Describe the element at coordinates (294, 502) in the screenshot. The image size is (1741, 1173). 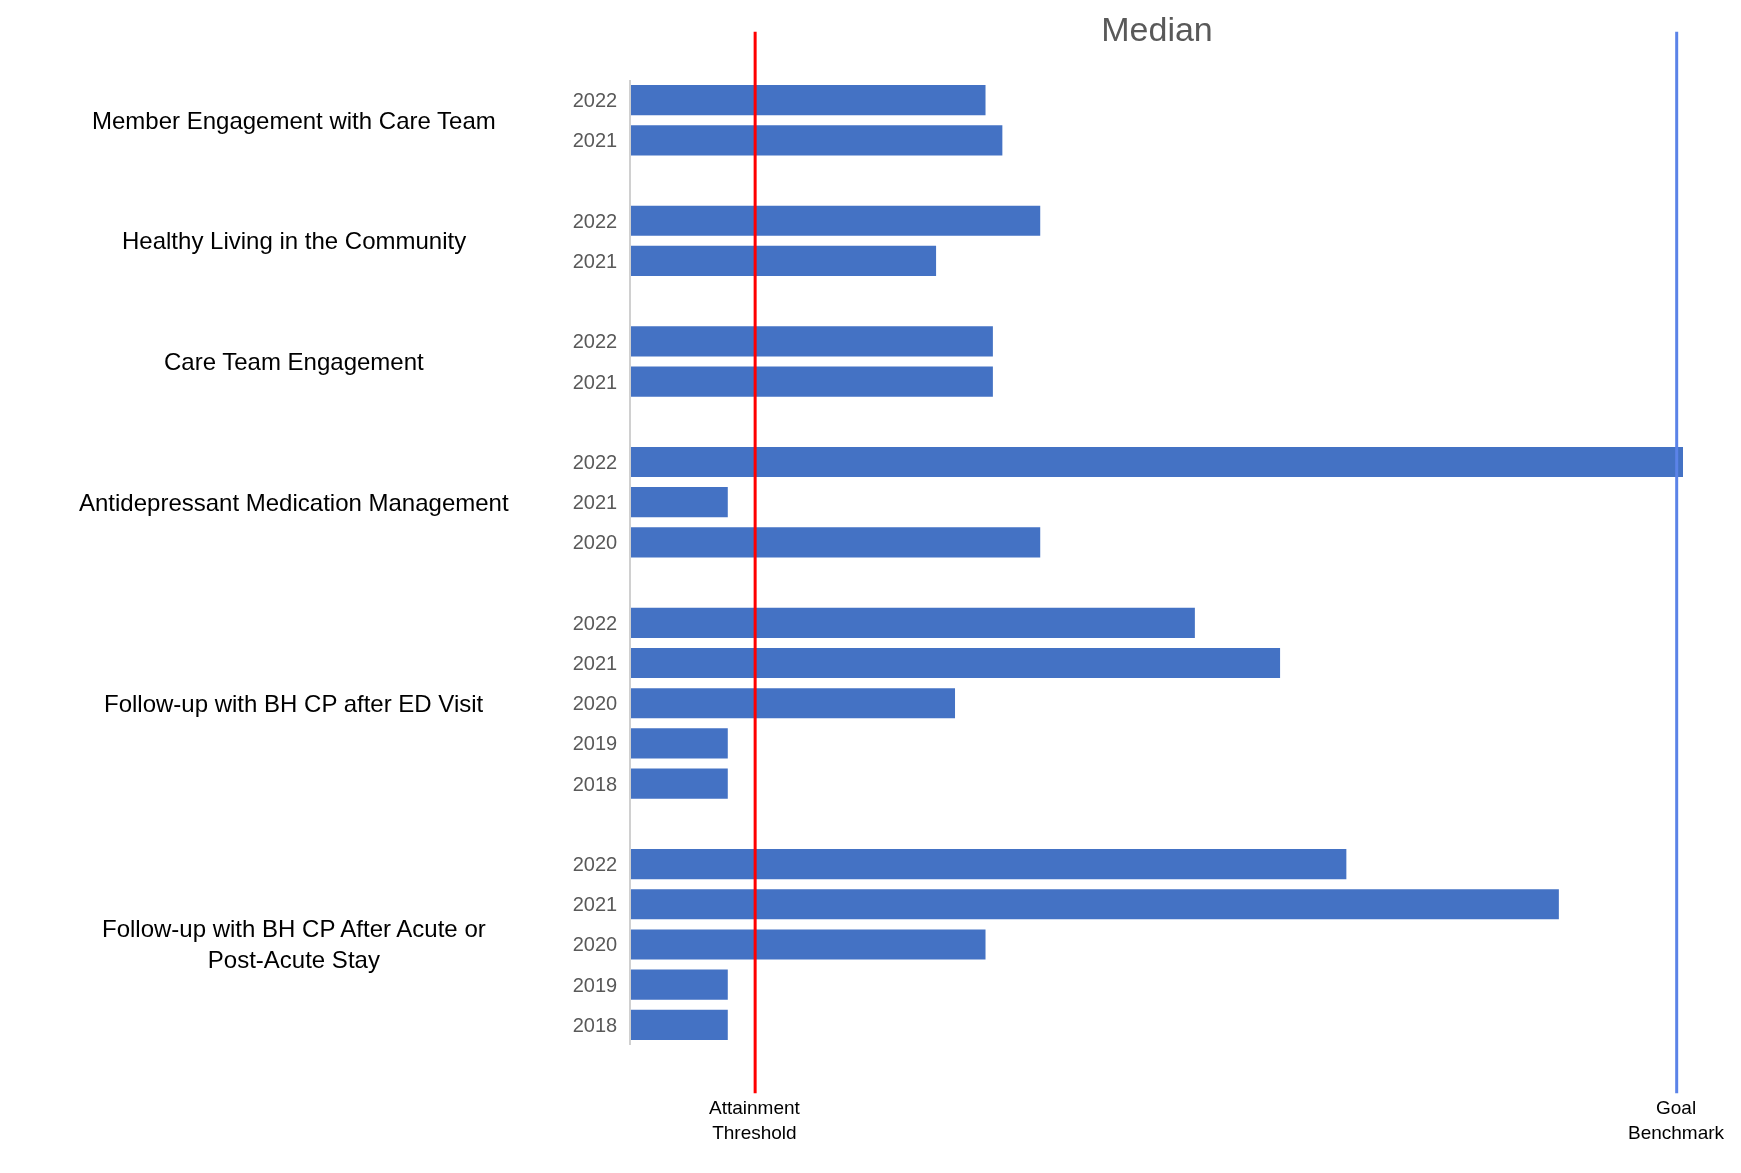
I see `text: Antidepressant Medication Management` at that location.